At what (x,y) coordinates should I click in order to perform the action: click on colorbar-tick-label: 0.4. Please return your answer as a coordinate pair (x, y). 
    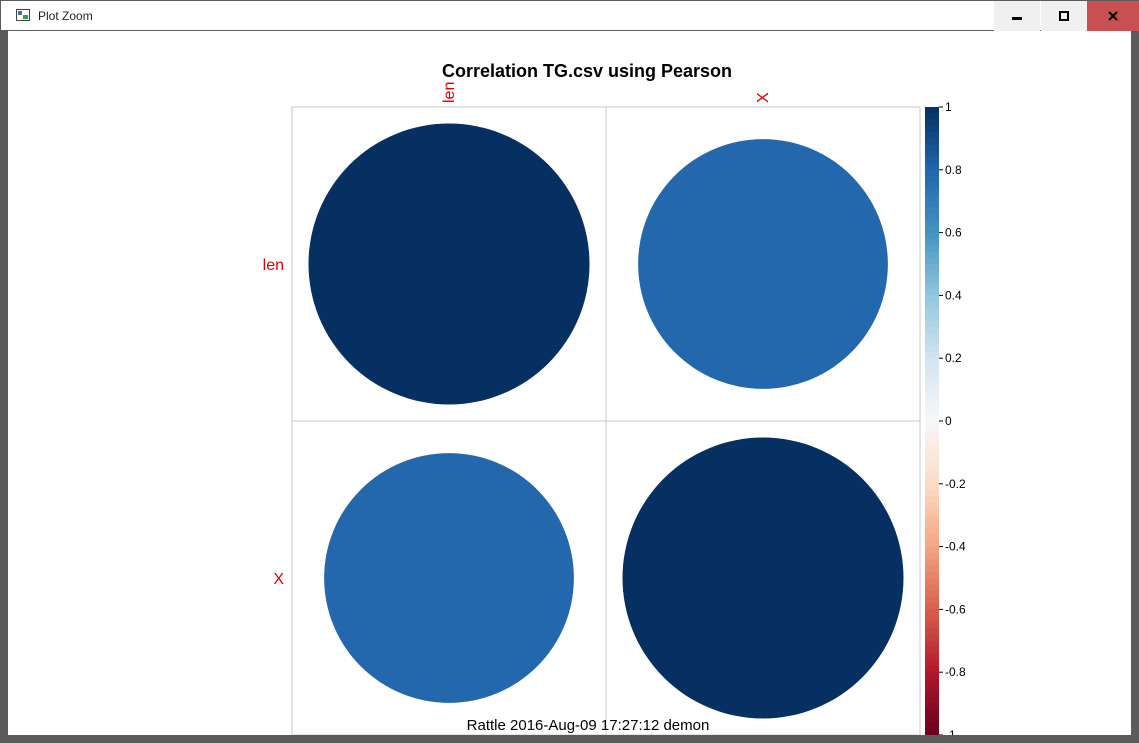
    Looking at the image, I should click on (953, 295).